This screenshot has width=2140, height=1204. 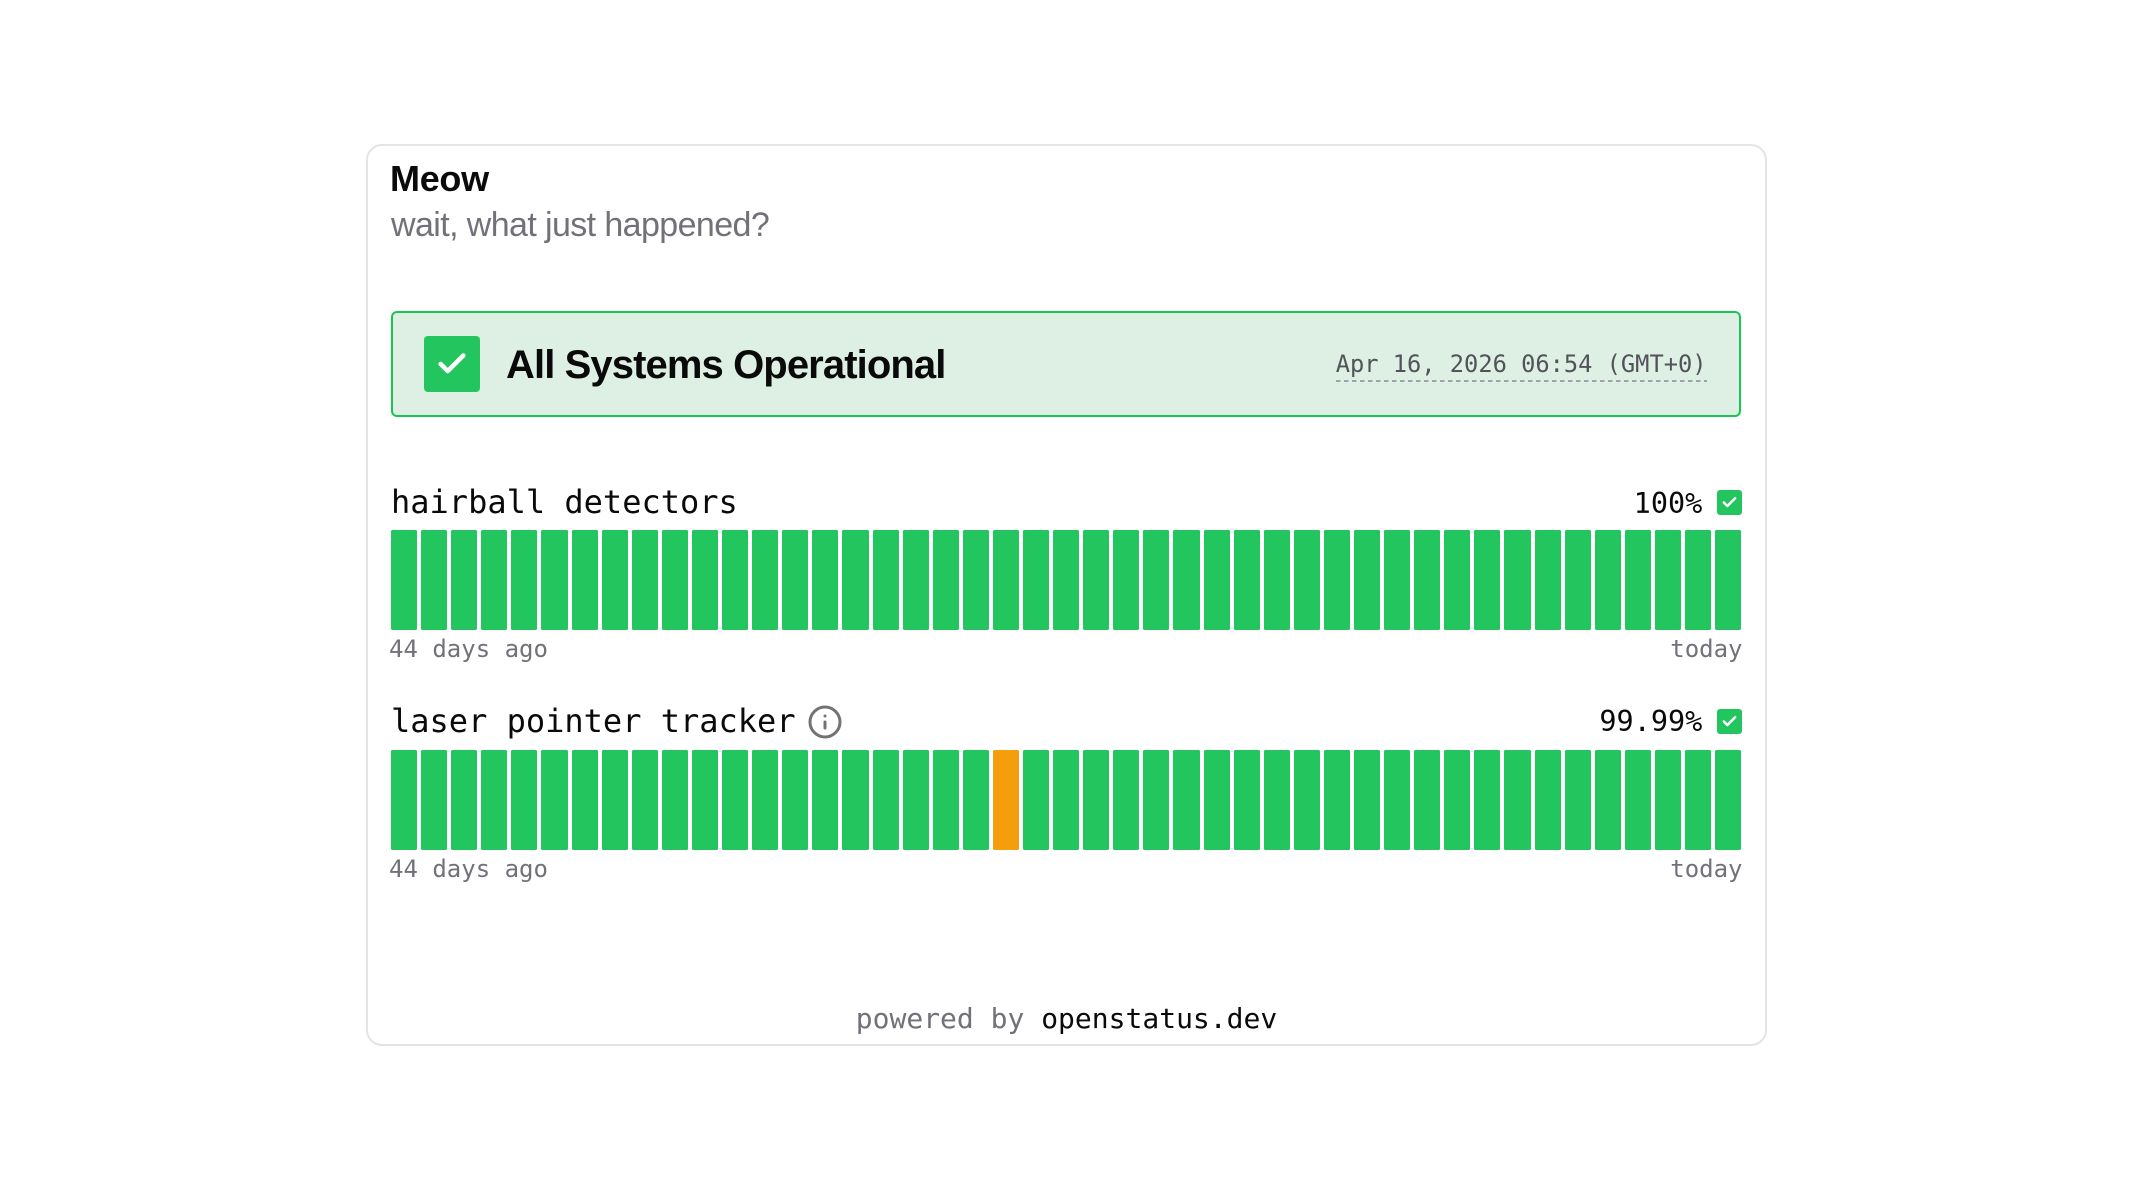 What do you see at coordinates (1521, 367) in the screenshot?
I see `status-timestamp: Apr 16, 2026 06:54 (GMT+0)` at bounding box center [1521, 367].